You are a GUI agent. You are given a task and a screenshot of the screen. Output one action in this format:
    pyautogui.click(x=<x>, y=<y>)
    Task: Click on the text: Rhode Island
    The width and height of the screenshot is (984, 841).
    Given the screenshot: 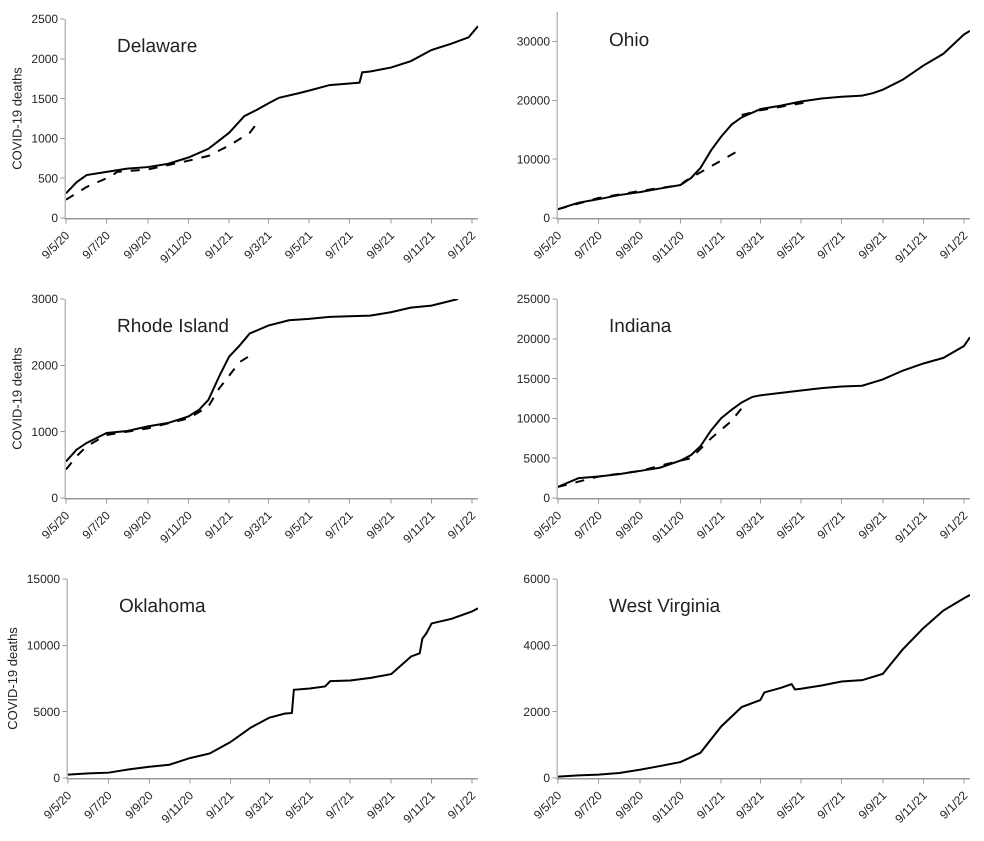 What is the action you would take?
    pyautogui.click(x=173, y=326)
    